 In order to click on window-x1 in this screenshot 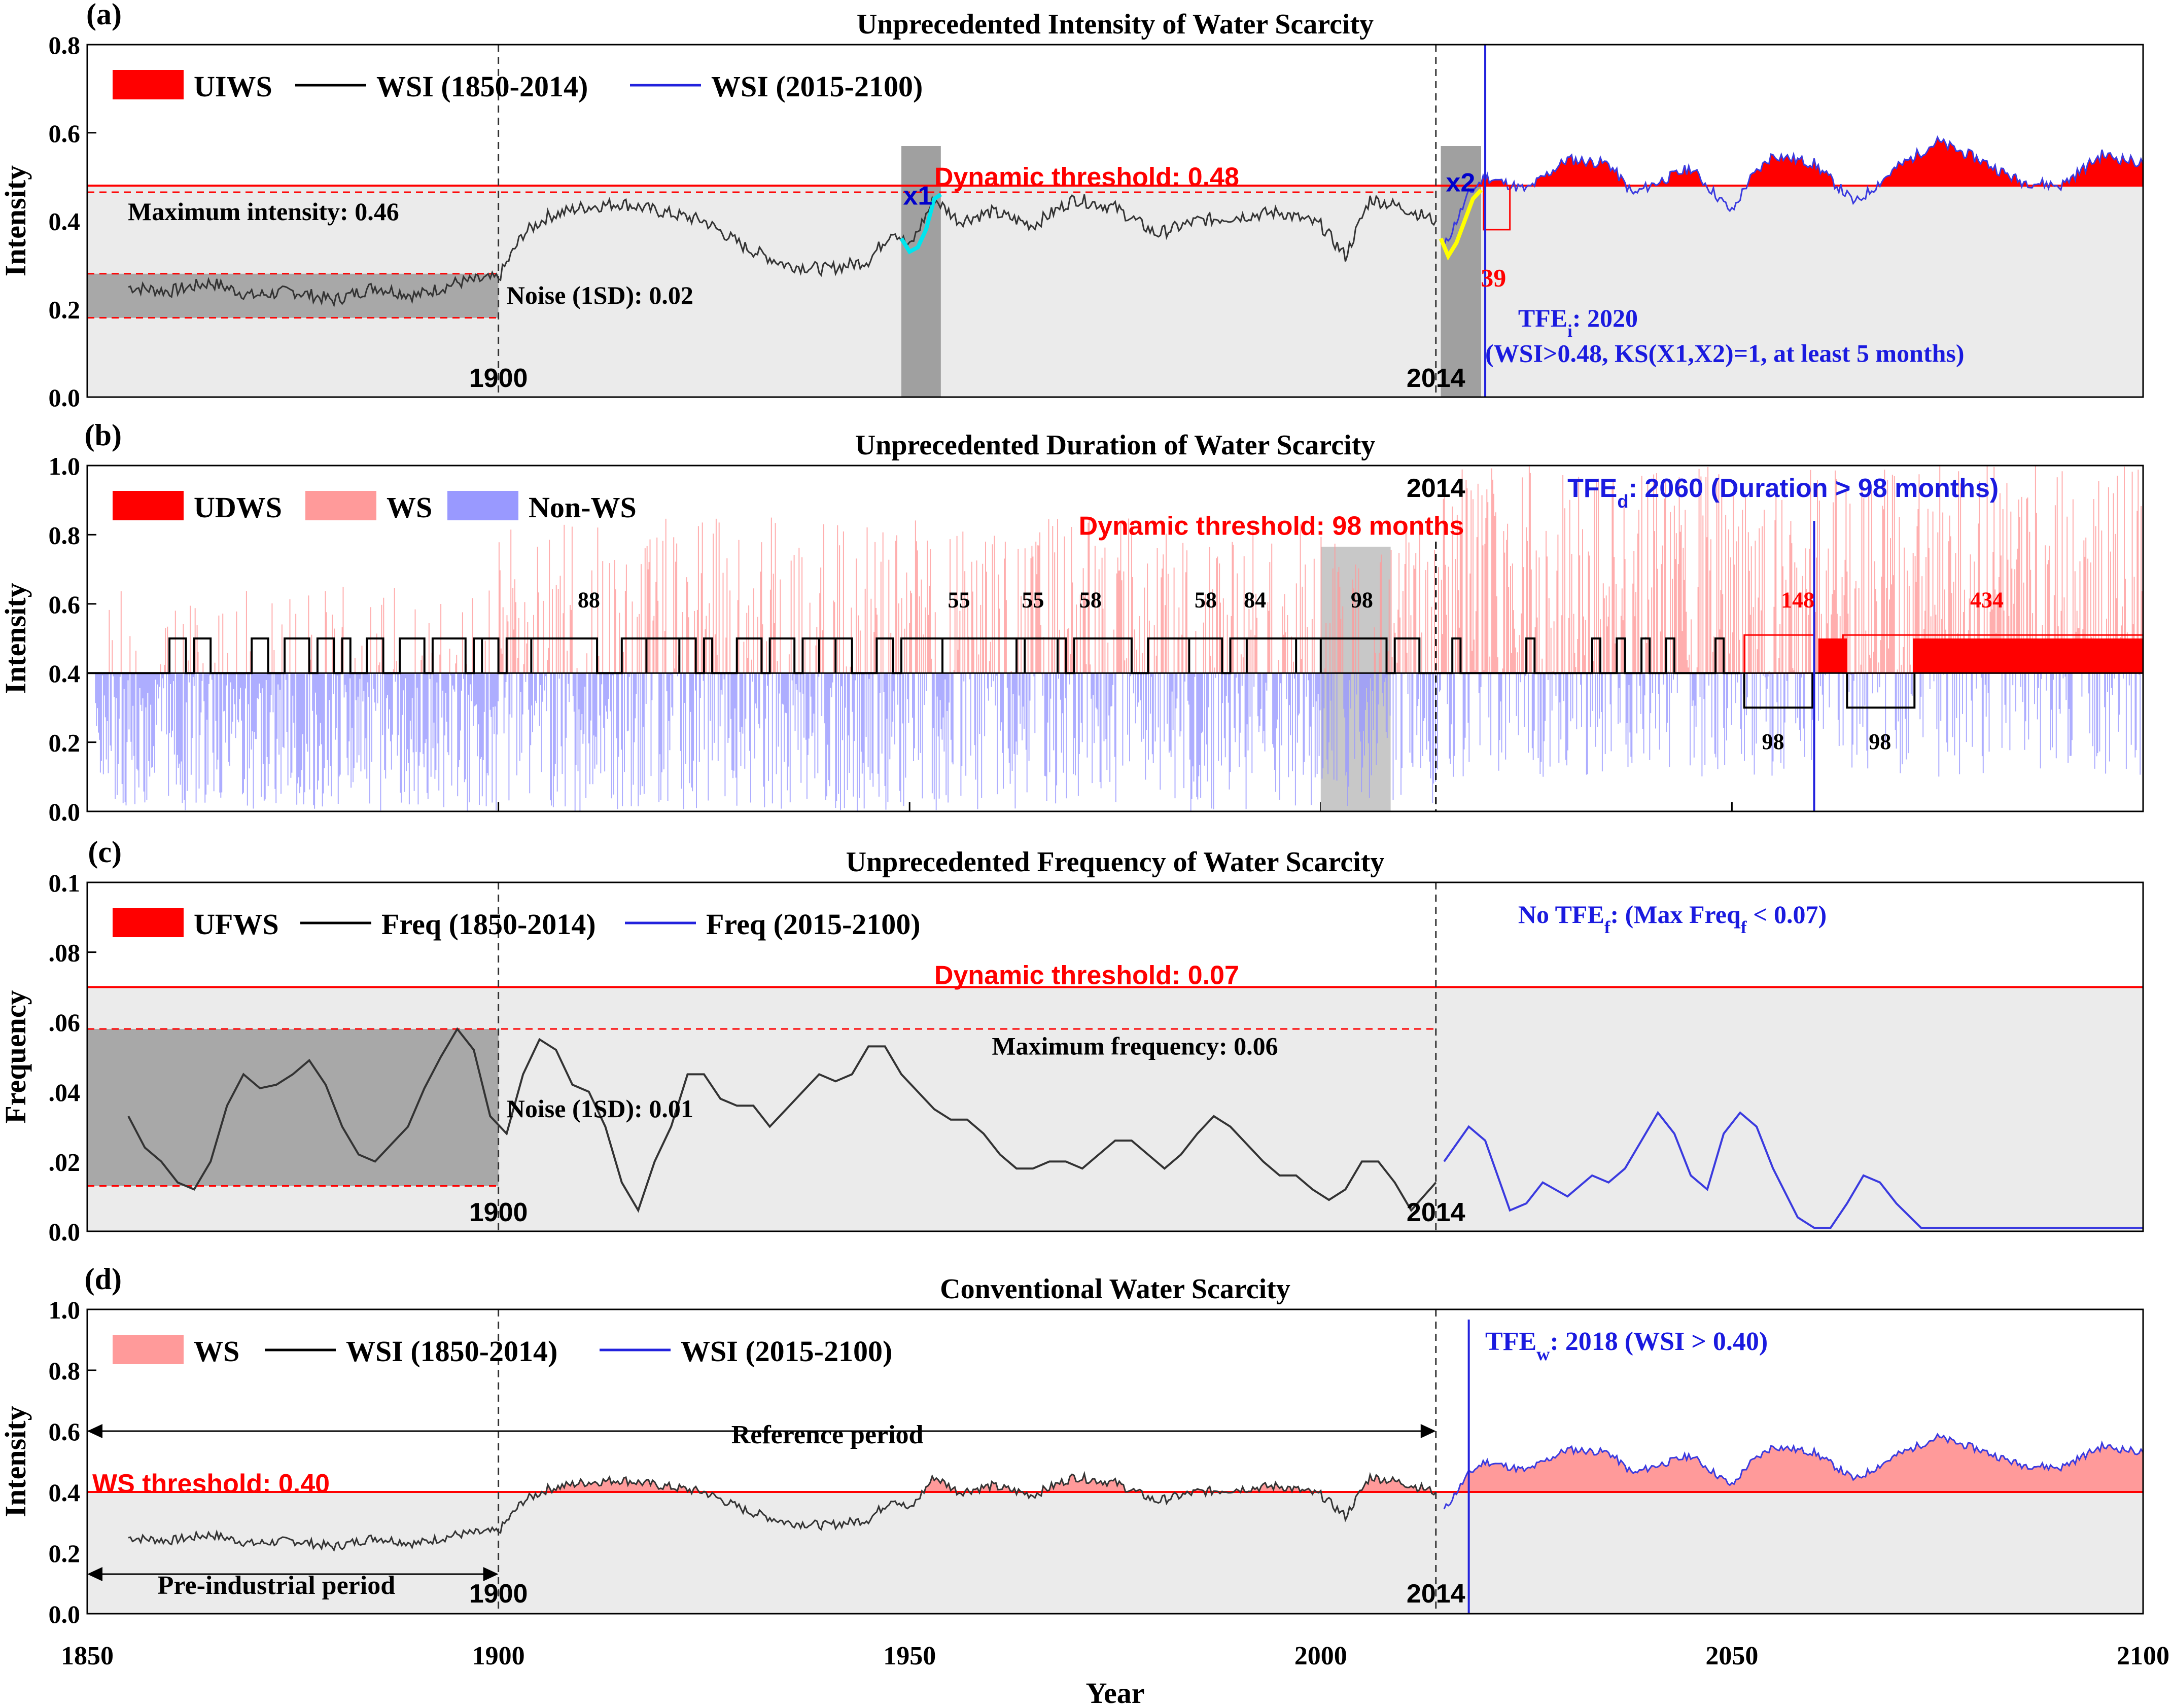, I will do `click(921, 272)`.